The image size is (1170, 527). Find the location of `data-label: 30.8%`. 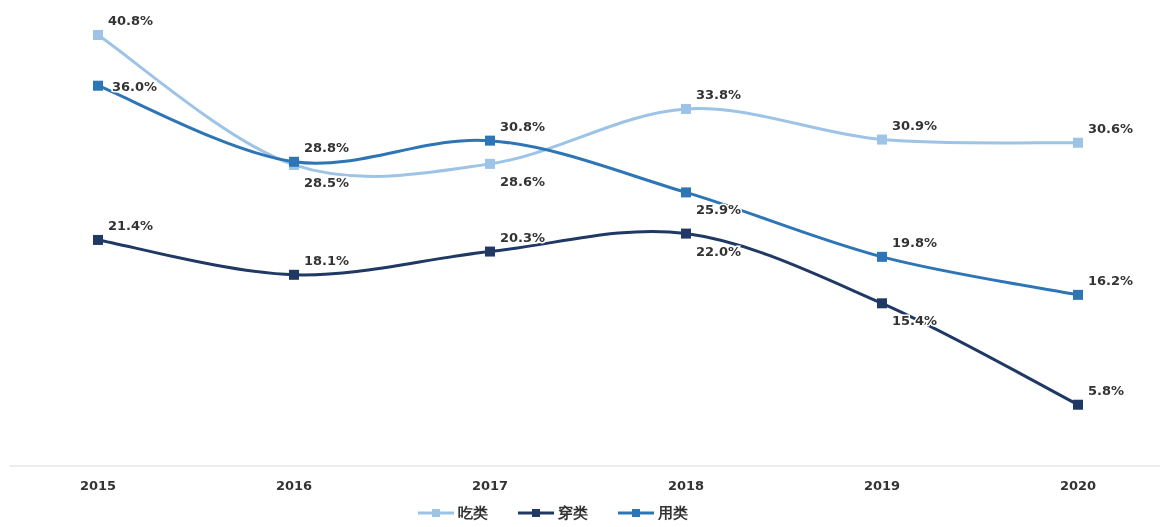

data-label: 30.8% is located at coordinates (523, 126).